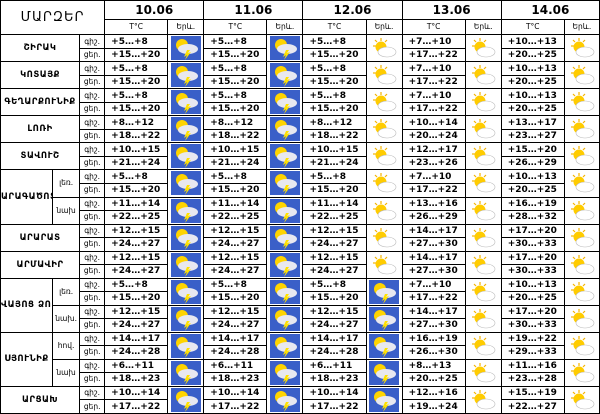  I want to click on temp-cell: +20…+24, so click(433, 136).